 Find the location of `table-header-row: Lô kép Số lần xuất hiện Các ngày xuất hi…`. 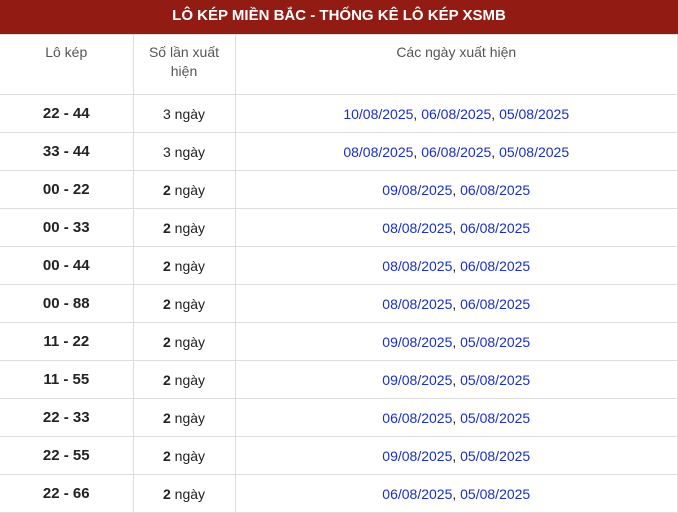

table-header-row: Lô kép Số lần xuất hiện Các ngày xuất hi… is located at coordinates (339, 64).